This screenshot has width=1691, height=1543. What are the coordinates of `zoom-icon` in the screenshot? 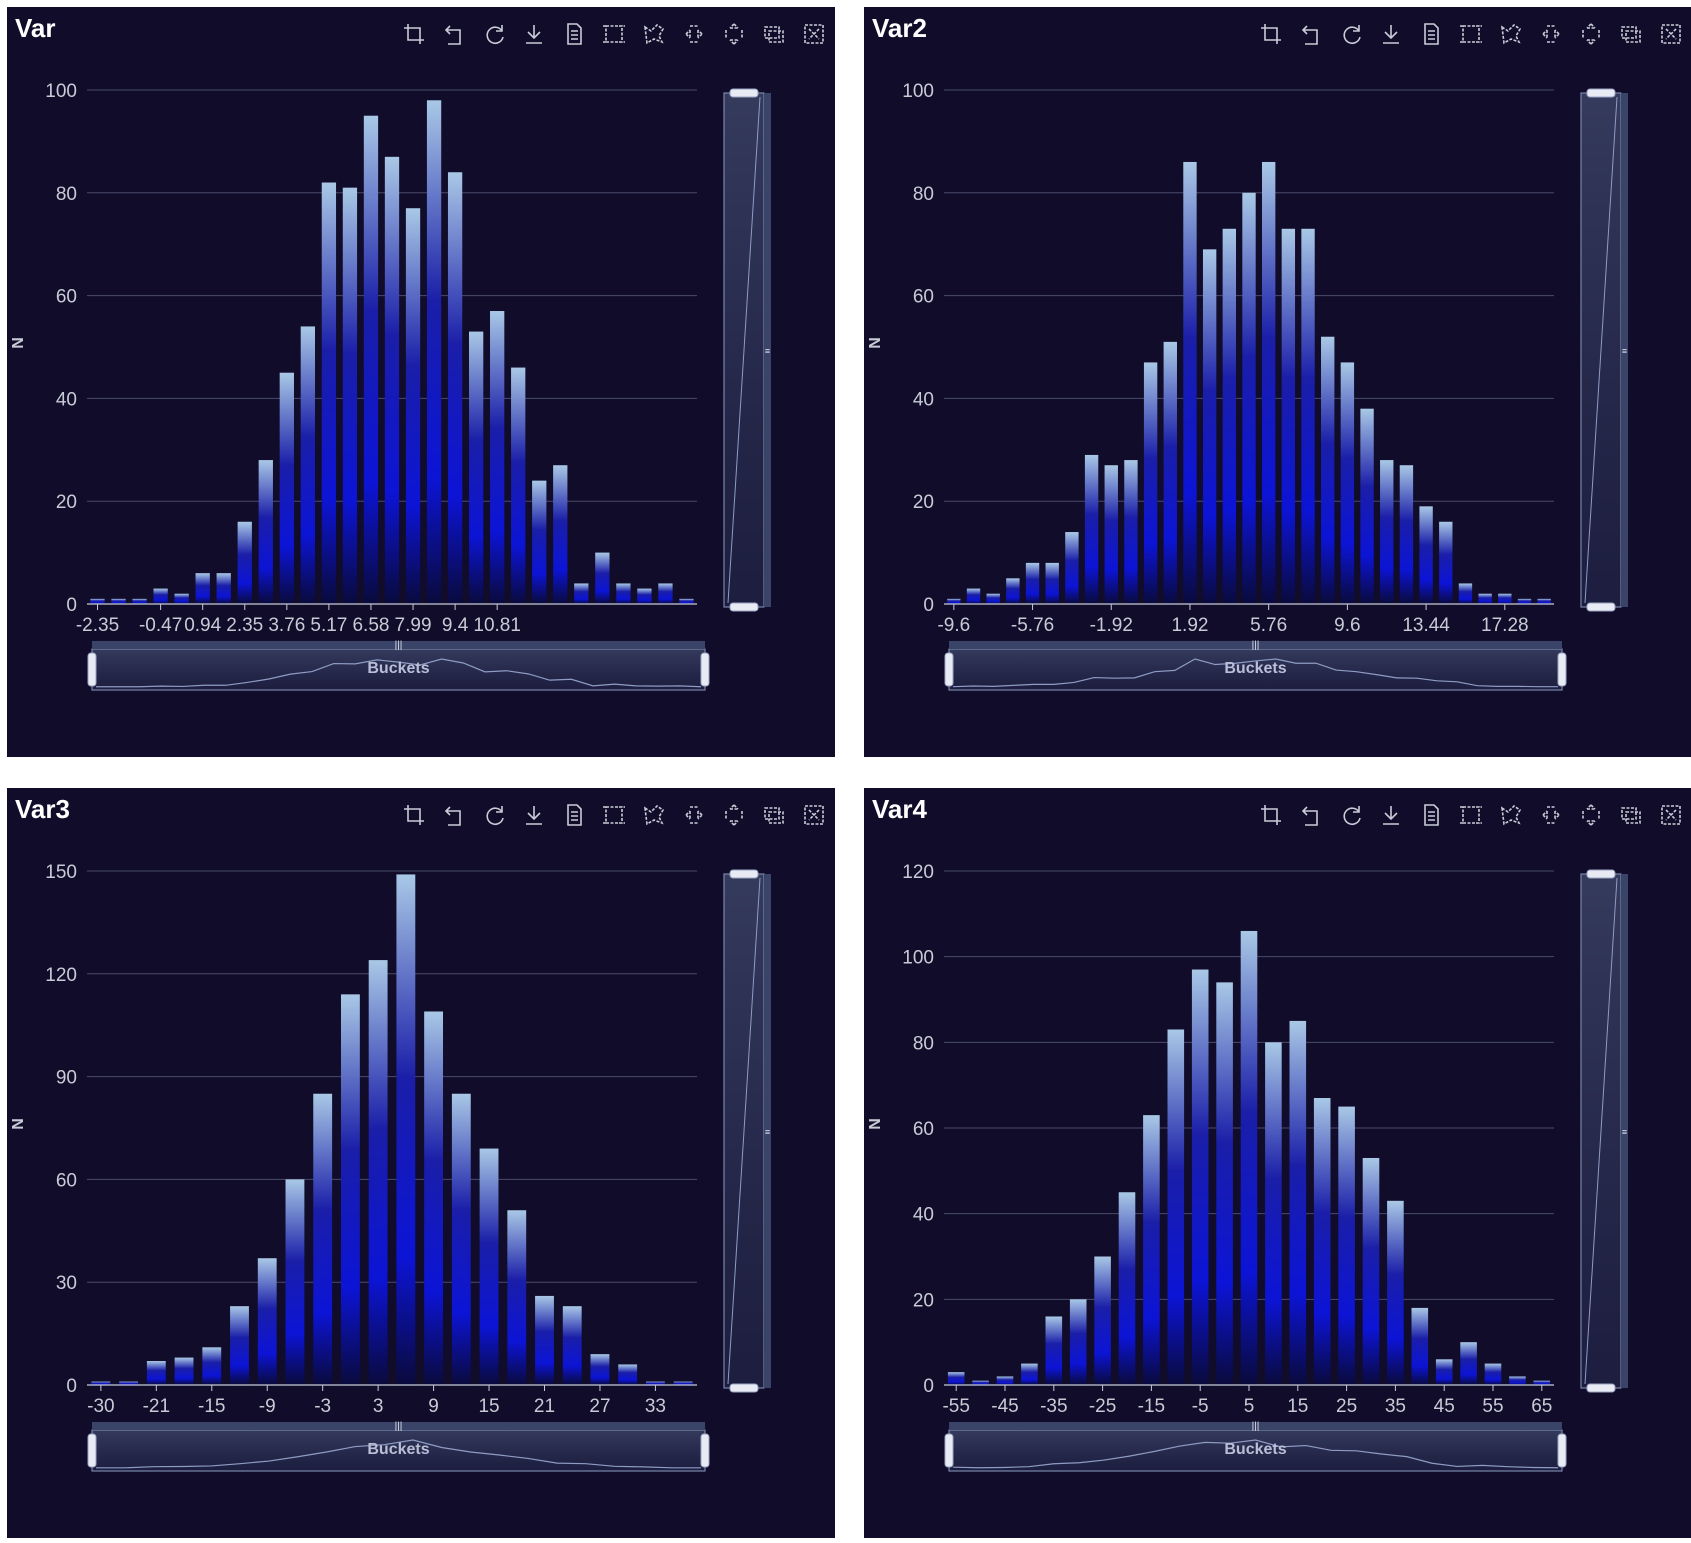 It's located at (414, 34).